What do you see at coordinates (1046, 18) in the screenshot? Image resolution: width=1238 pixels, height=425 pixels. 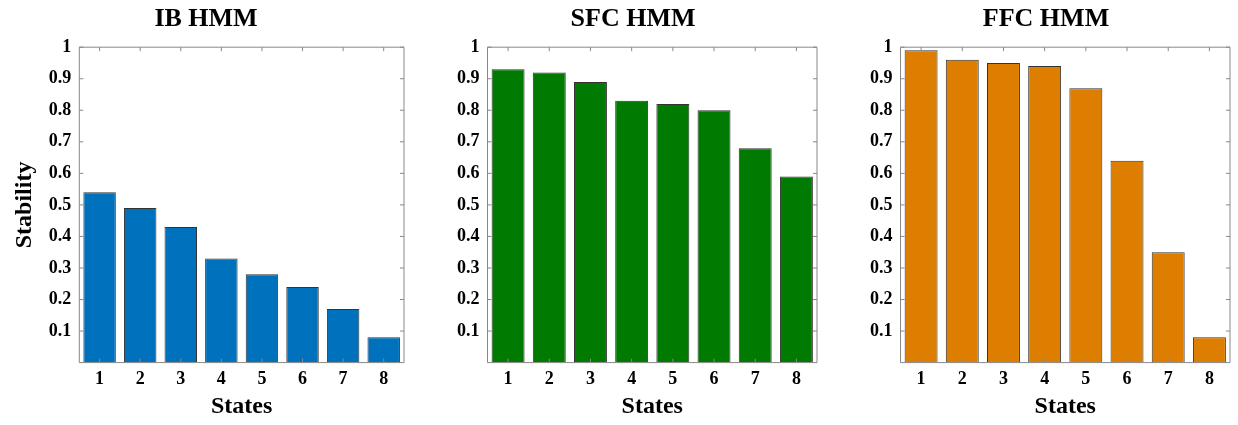 I see `chart-title: FFC HMM` at bounding box center [1046, 18].